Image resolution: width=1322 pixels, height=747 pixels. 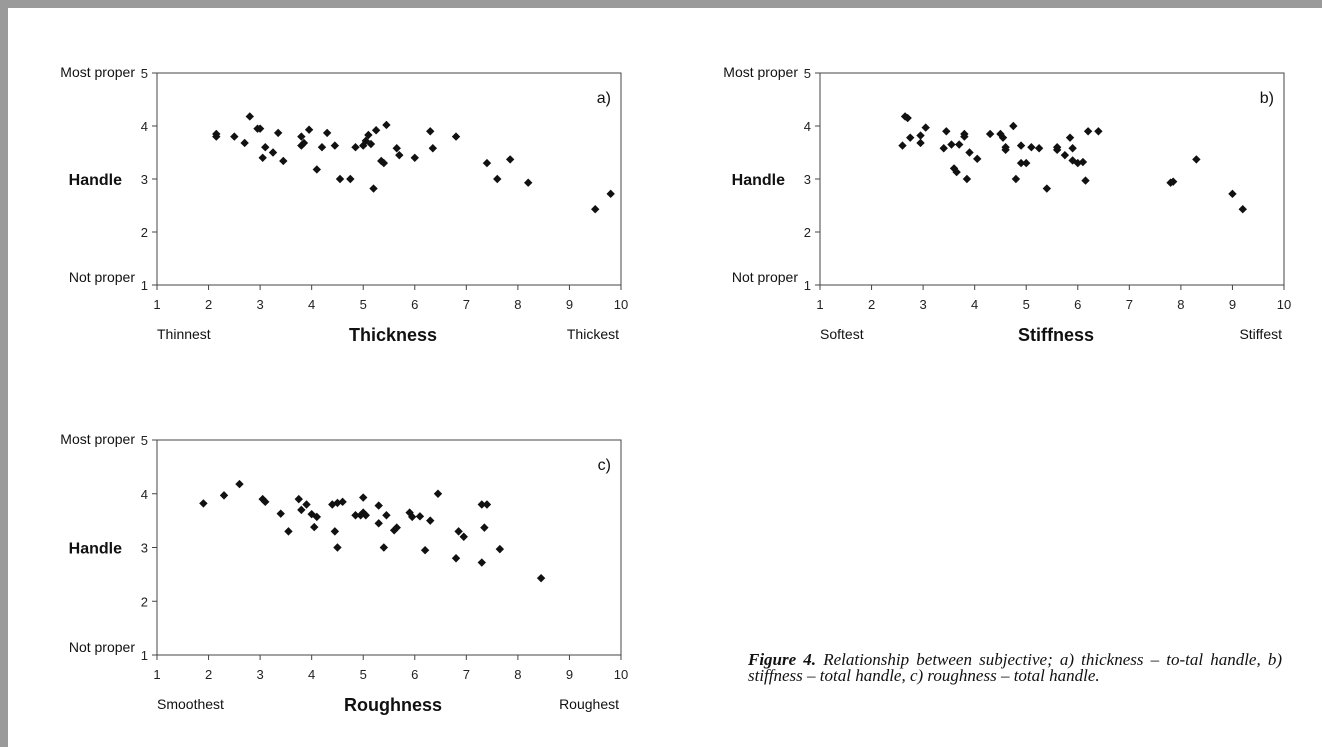 What do you see at coordinates (1267, 98) in the screenshot?
I see `panel-label: b)` at bounding box center [1267, 98].